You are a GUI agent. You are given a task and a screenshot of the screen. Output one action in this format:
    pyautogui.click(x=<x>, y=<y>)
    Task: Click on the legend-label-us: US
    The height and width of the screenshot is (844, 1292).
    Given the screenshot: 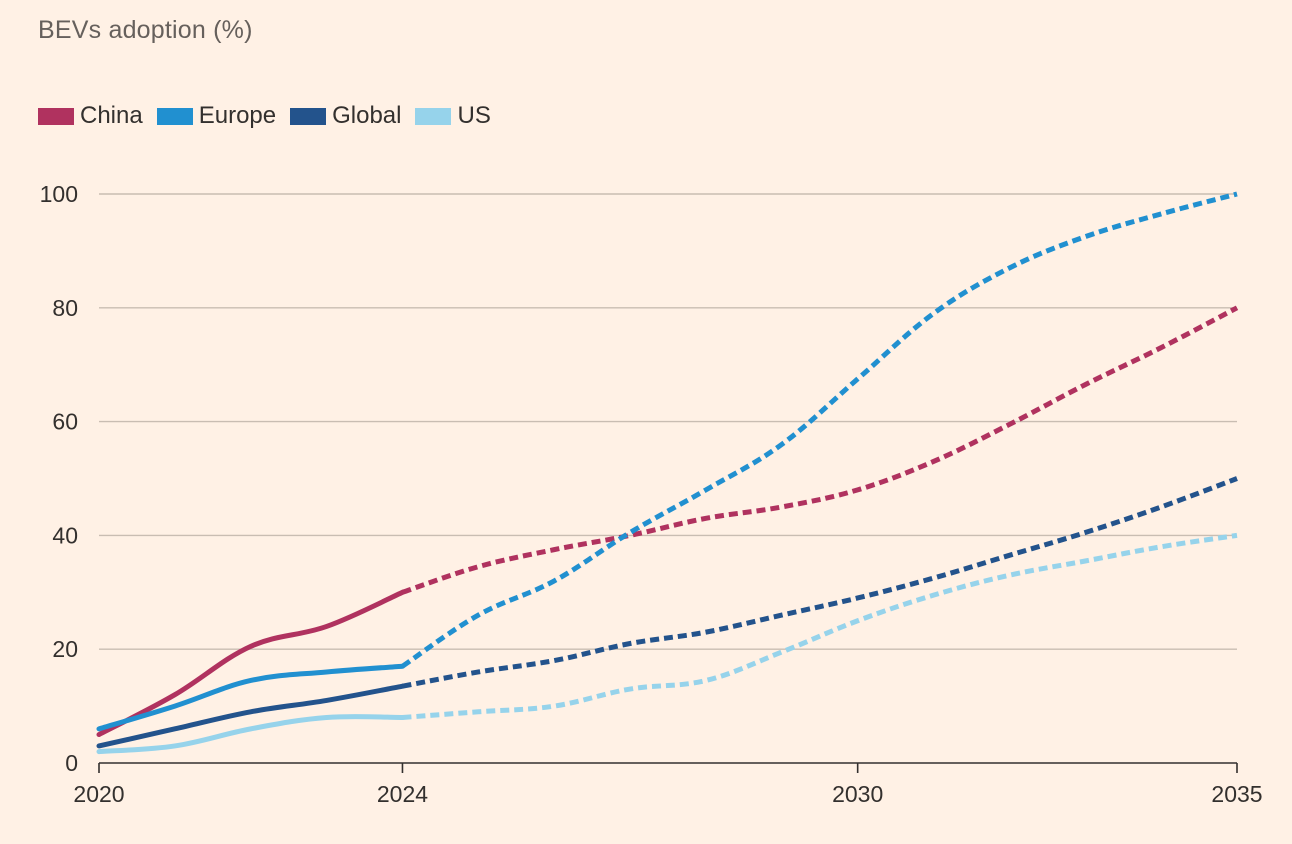 What is the action you would take?
    pyautogui.click(x=474, y=115)
    